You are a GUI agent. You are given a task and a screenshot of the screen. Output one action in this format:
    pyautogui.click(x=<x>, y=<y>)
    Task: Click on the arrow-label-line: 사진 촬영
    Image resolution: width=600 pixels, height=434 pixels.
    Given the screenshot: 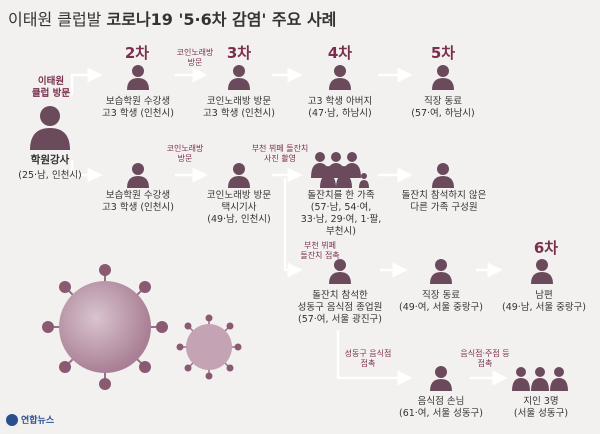 What is the action you would take?
    pyautogui.click(x=280, y=158)
    